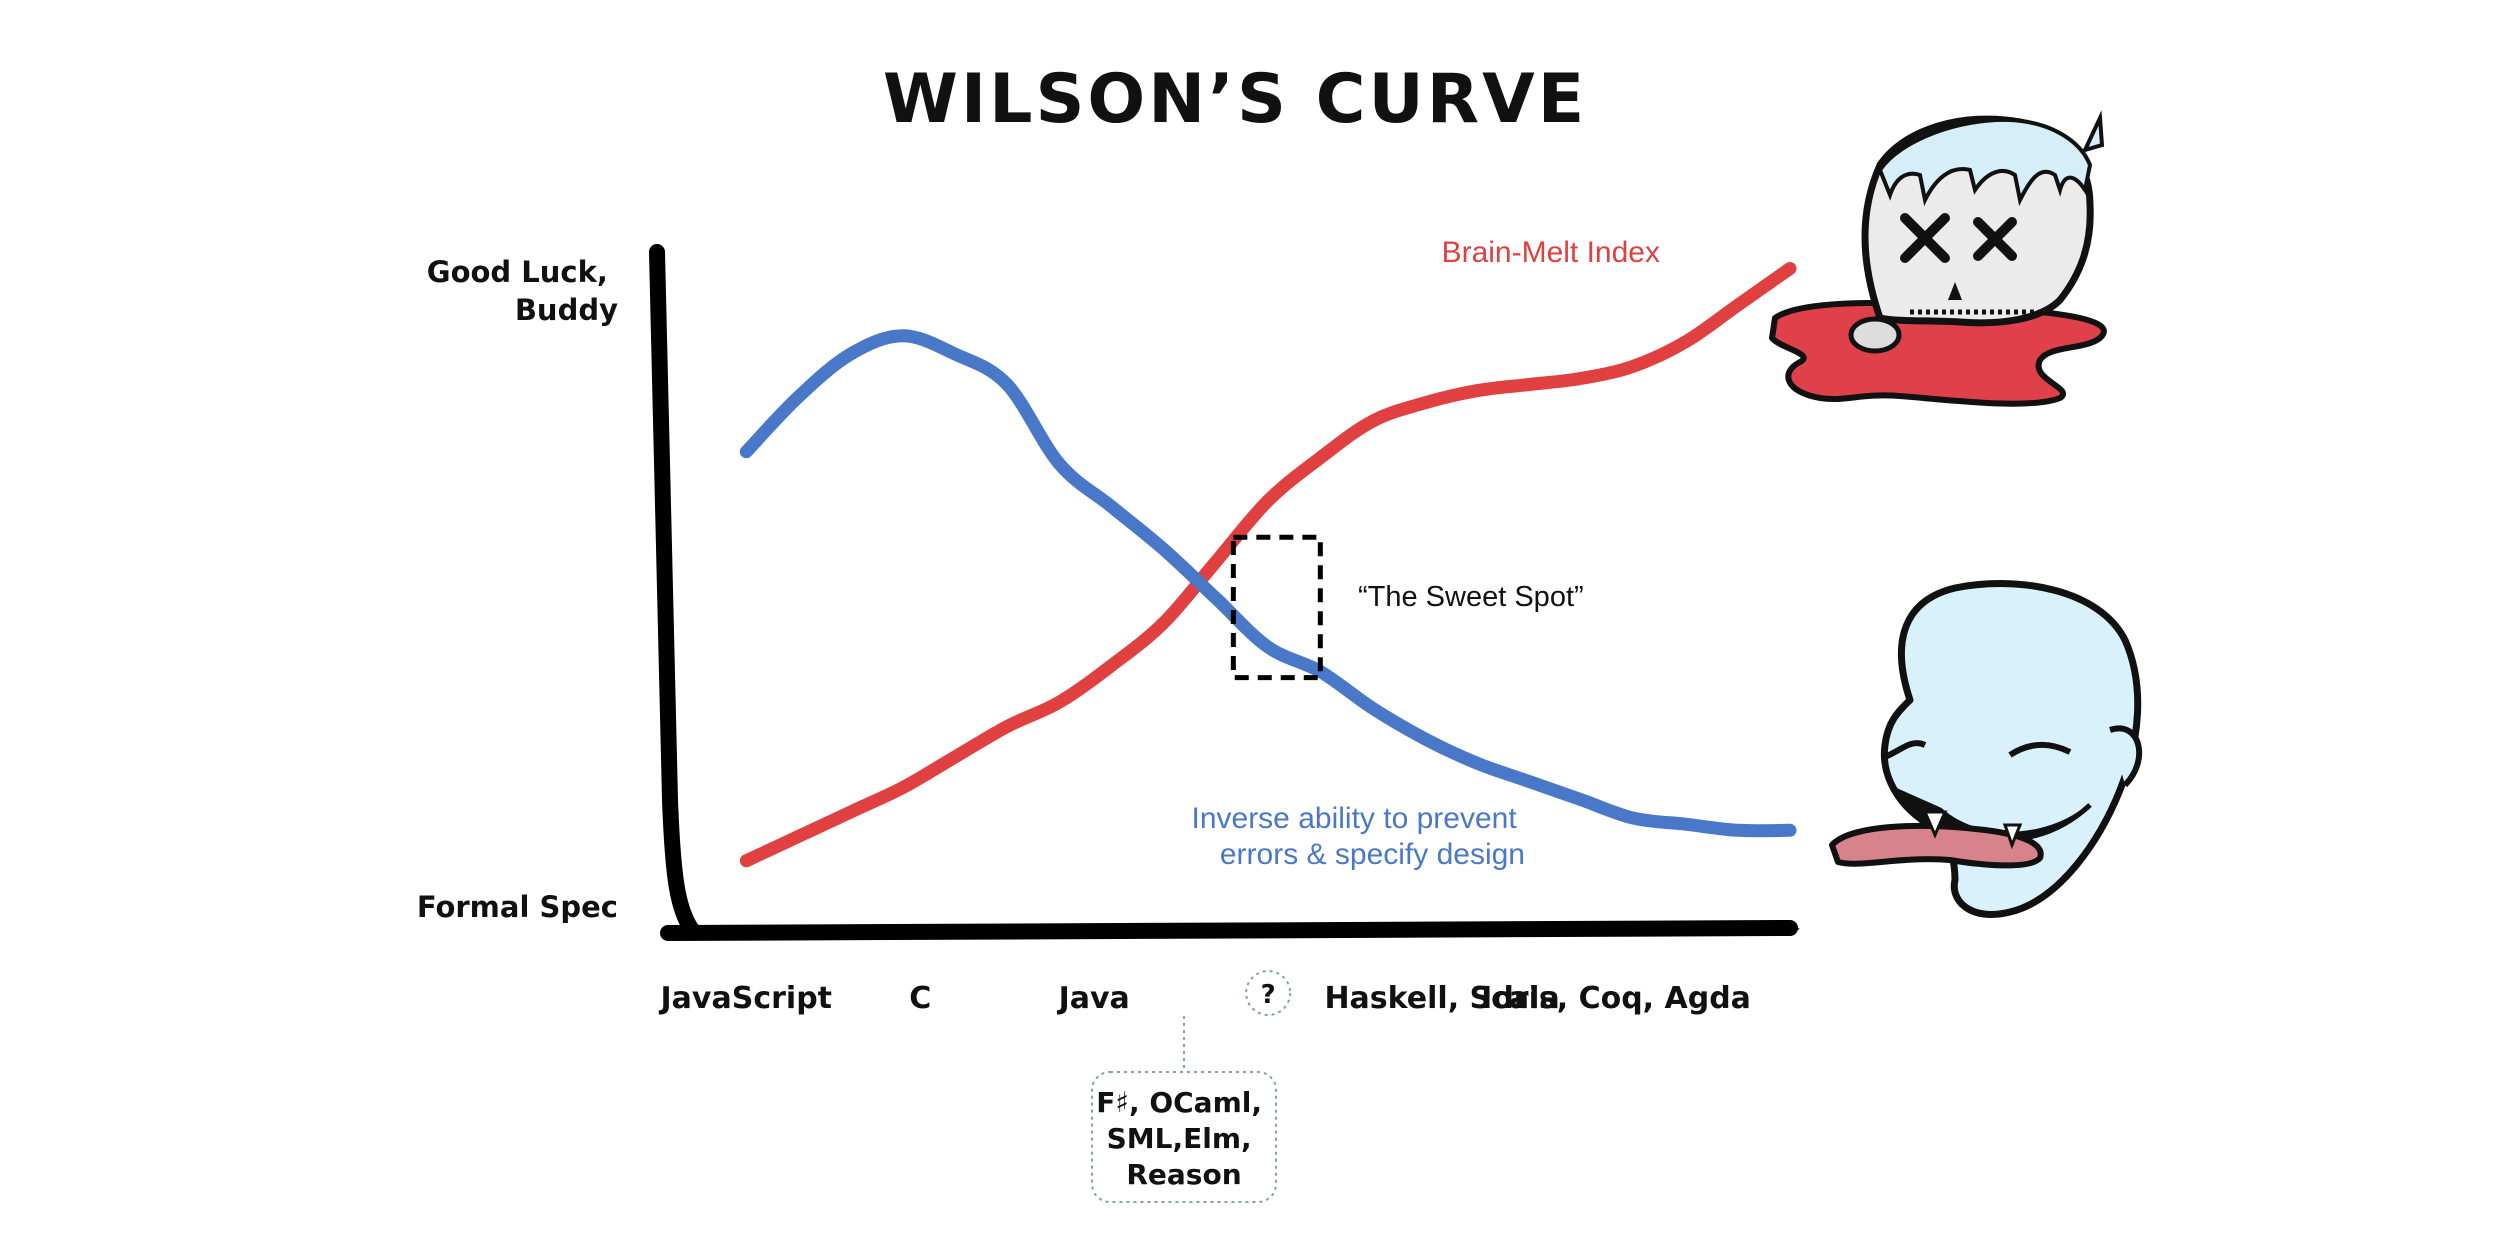 The width and height of the screenshot is (2520, 1256). Describe the element at coordinates (517, 907) in the screenshot. I see `y-label-bottom: Formal Spec` at that location.